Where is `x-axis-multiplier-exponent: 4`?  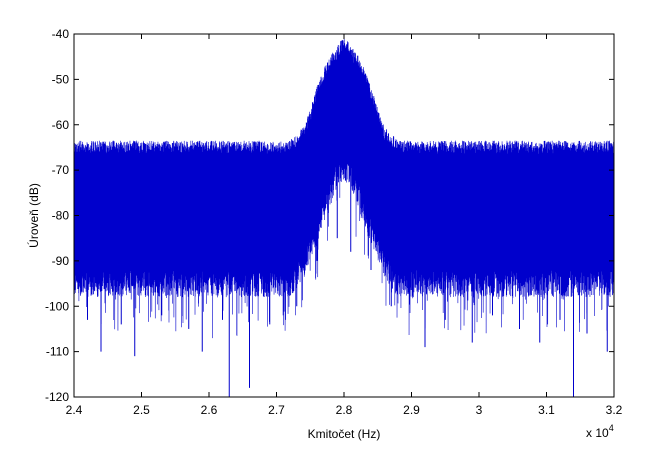 x-axis-multiplier-exponent: 4 is located at coordinates (611, 428).